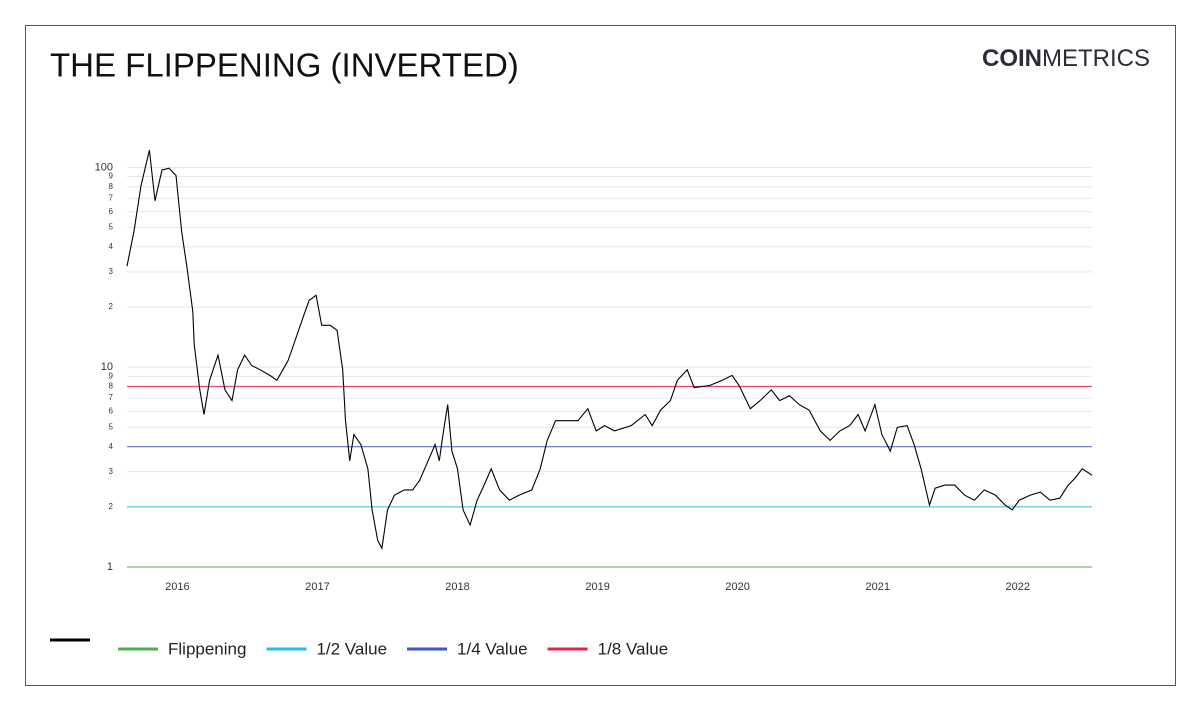 The height and width of the screenshot is (714, 1200). What do you see at coordinates (207, 648) in the screenshot?
I see `legend-label: Flippening` at bounding box center [207, 648].